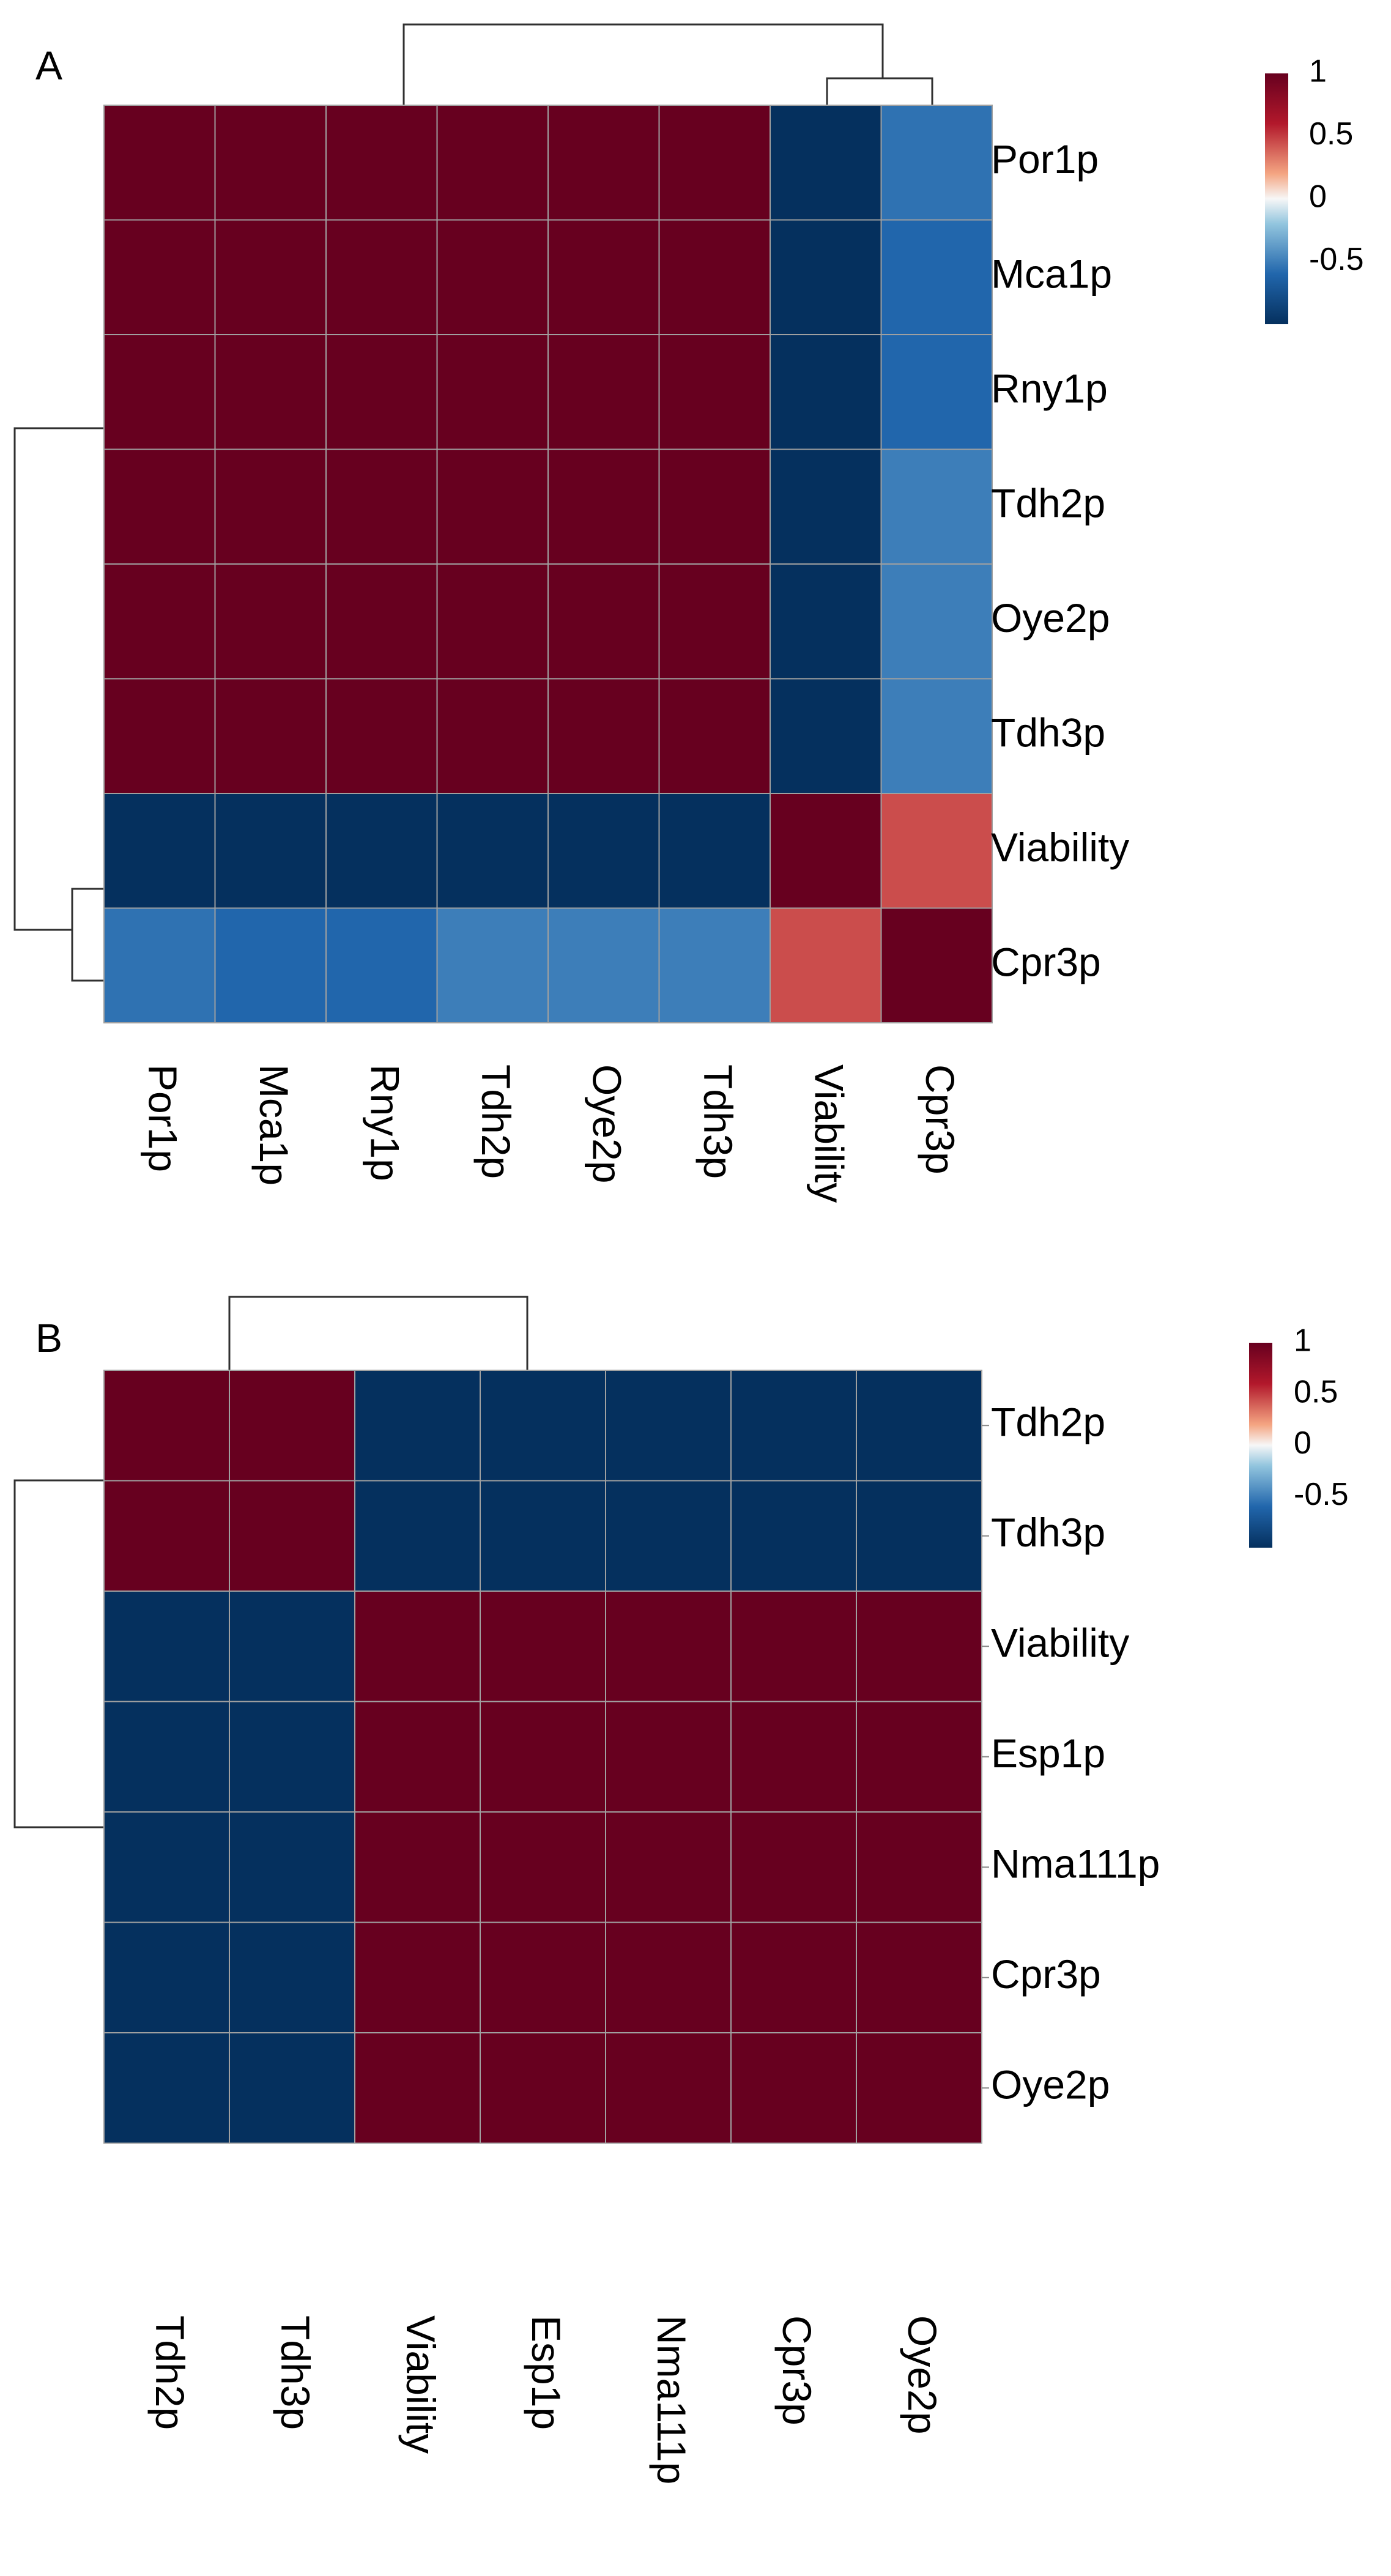 The height and width of the screenshot is (2576, 1391). Describe the element at coordinates (793, 1977) in the screenshot. I see `heatmap-cell-b-cpr3p-cpr3p` at that location.